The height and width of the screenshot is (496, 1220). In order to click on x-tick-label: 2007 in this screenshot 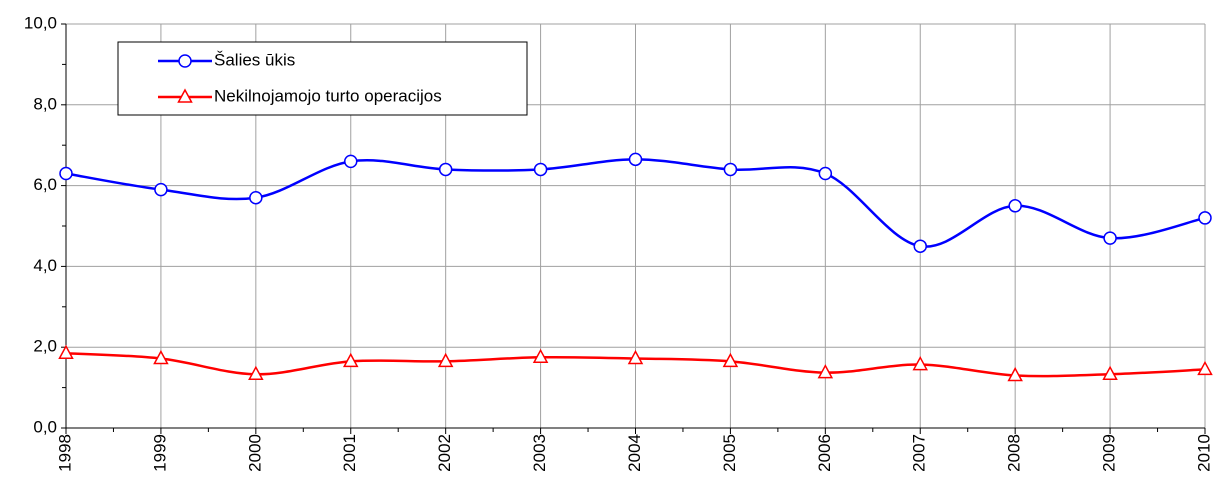, I will do `click(919, 453)`.